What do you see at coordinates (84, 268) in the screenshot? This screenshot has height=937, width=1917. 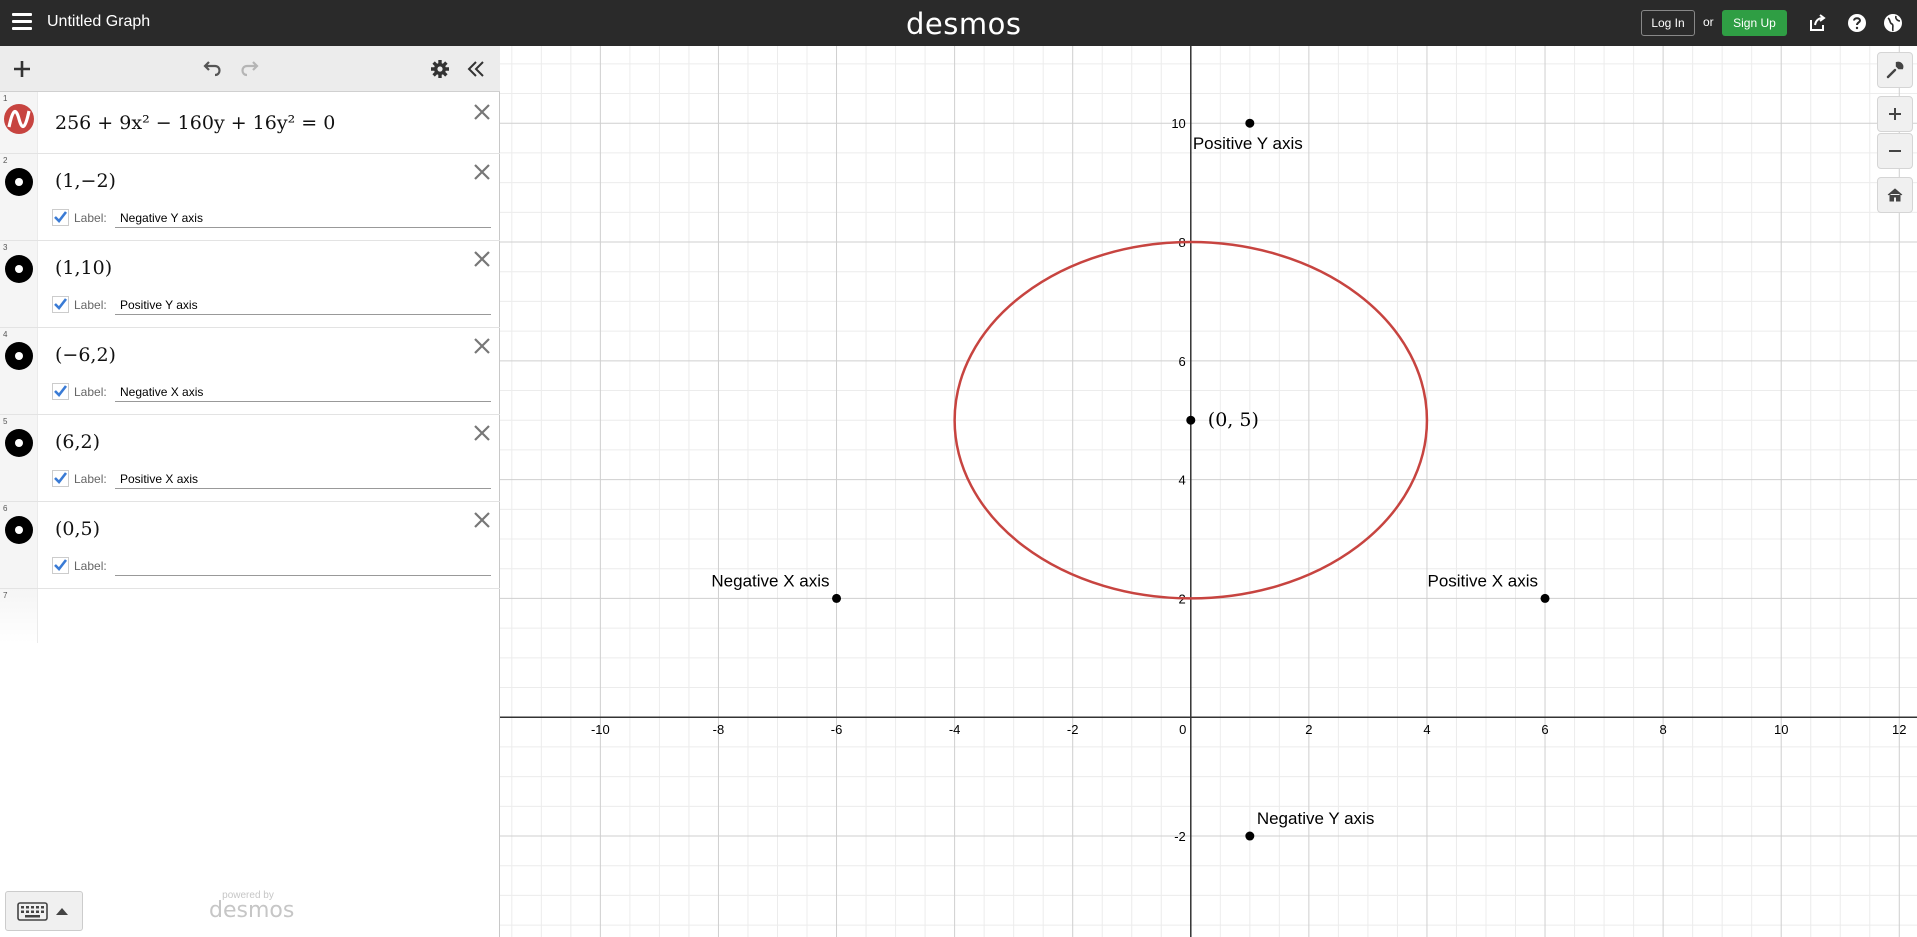 I see `expression-math: (1,10)` at bounding box center [84, 268].